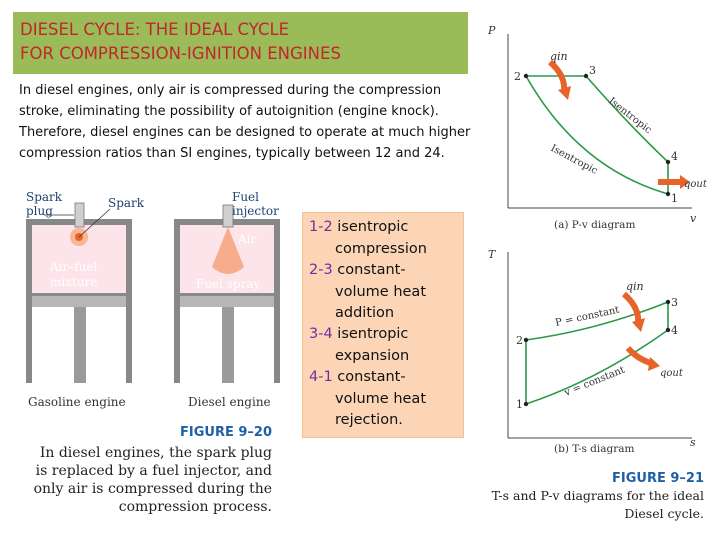 The height and width of the screenshot is (540, 720). What do you see at coordinates (359, 345) in the screenshot?
I see `process-3-4: 3-4 isentropic expansion` at bounding box center [359, 345].